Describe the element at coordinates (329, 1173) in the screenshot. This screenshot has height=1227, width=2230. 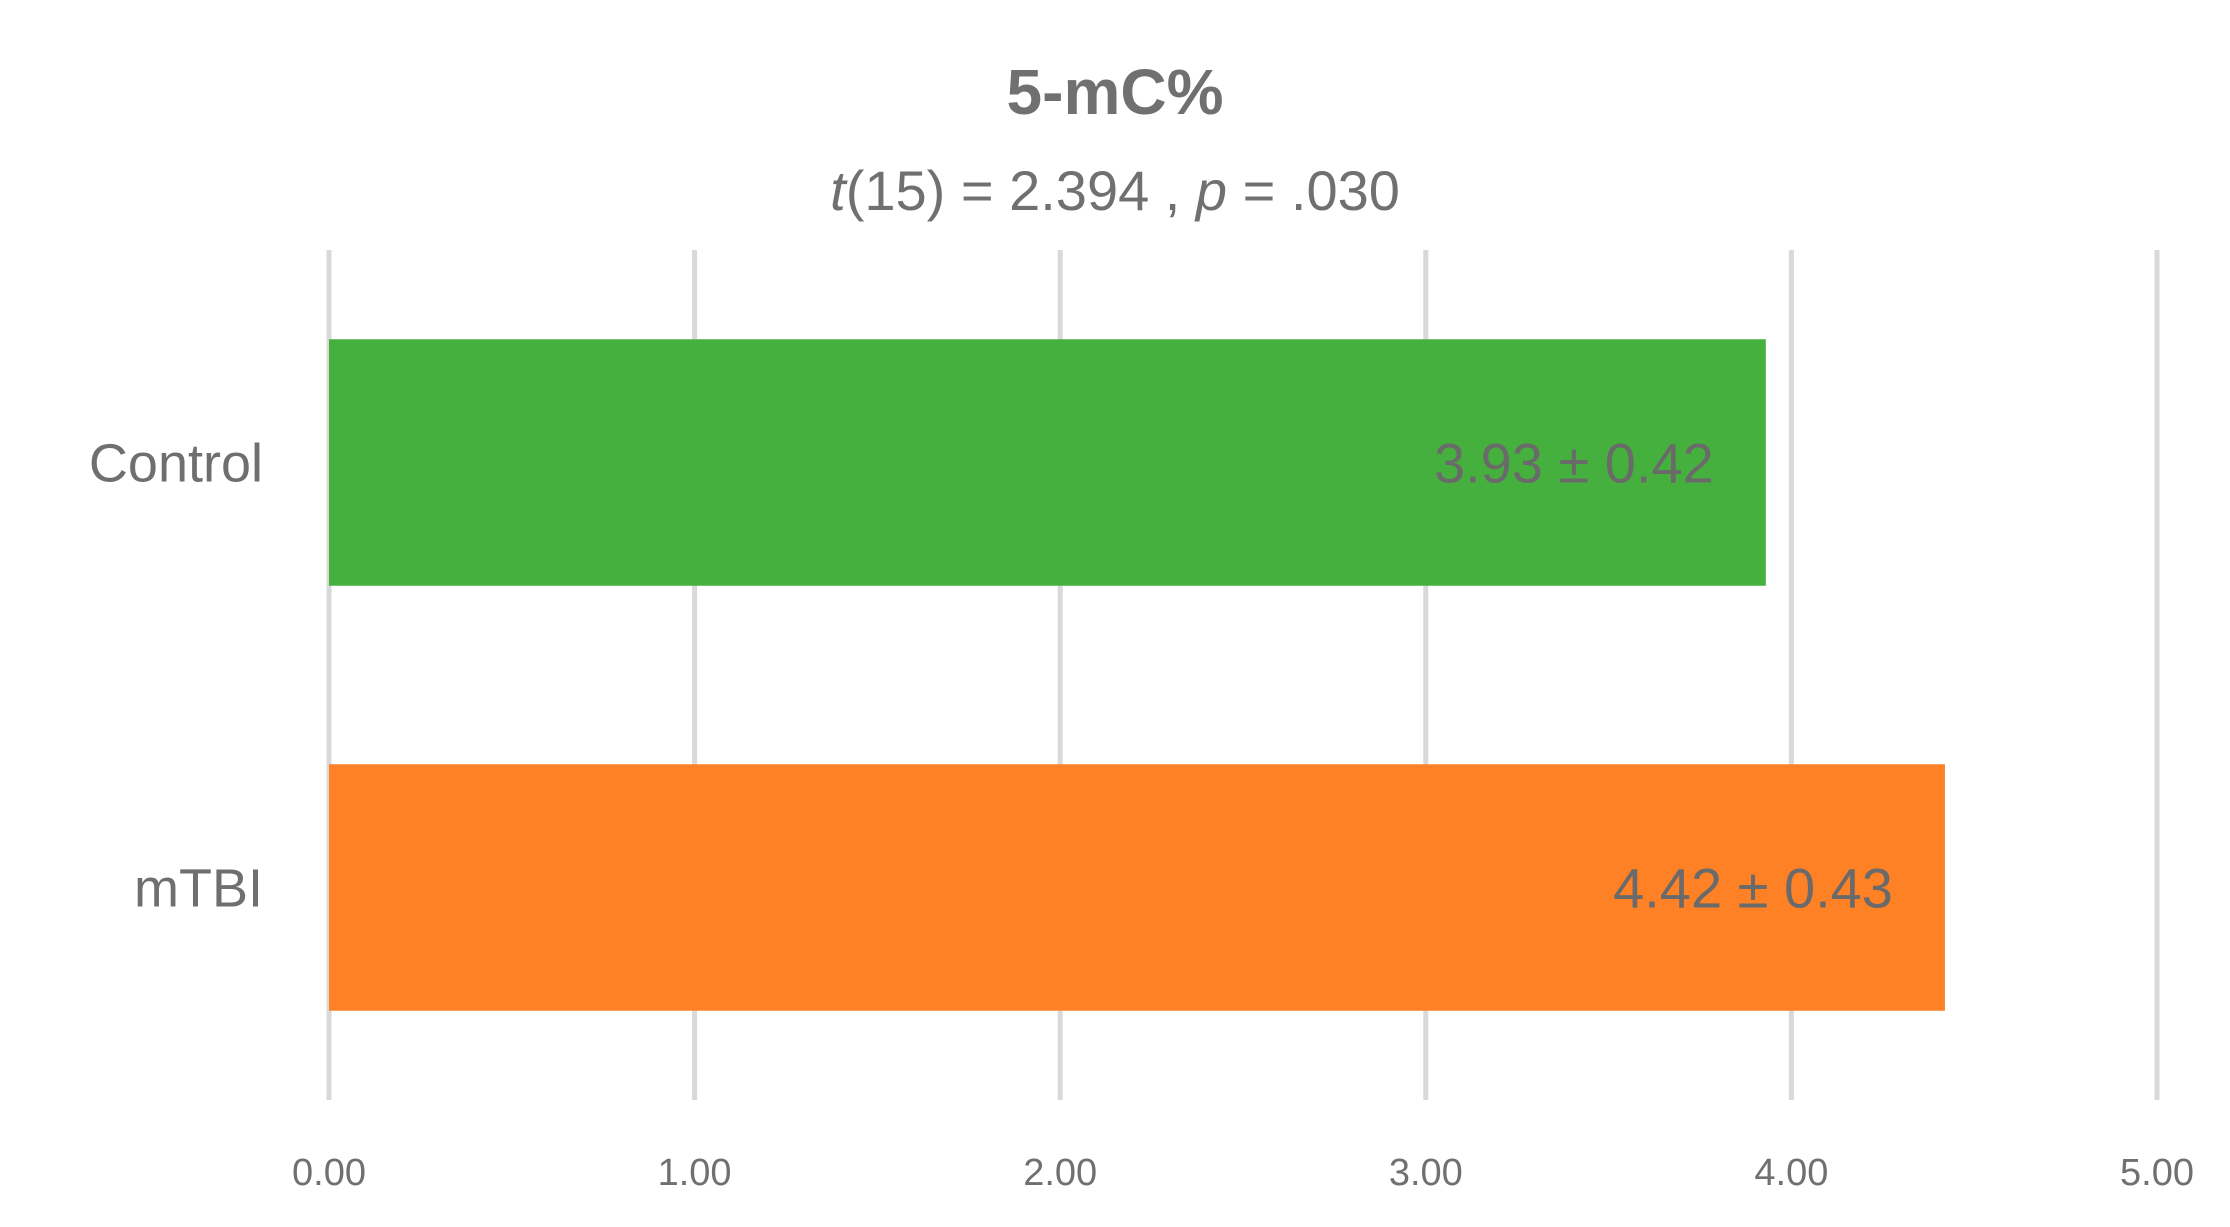
I see `x-tick-label: 0.00` at that location.